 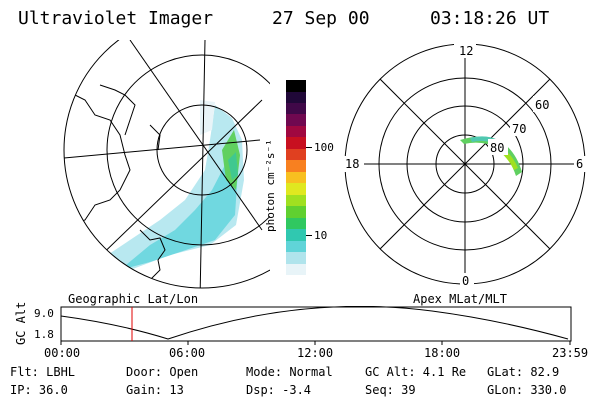 What do you see at coordinates (324, 147) in the screenshot?
I see `colorbar-tick-label-100: 100` at bounding box center [324, 147].